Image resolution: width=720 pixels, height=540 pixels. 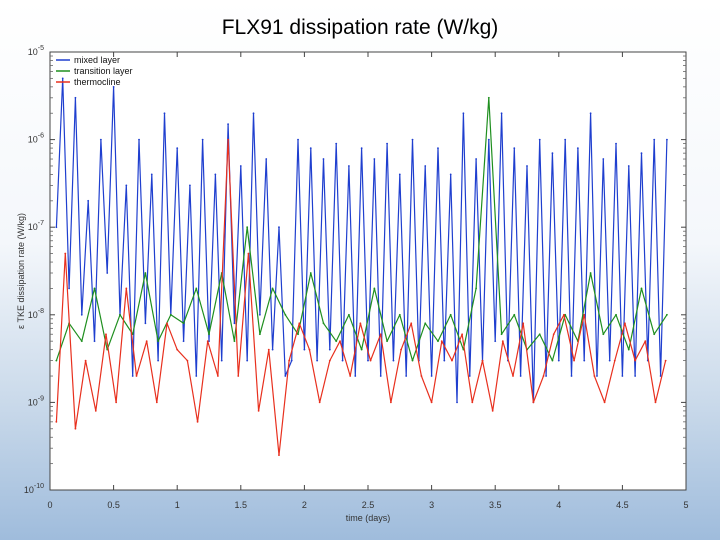 What do you see at coordinates (21, 271) in the screenshot?
I see `y-axis-label: ε TKE dissipation rate (W/kg)` at bounding box center [21, 271].